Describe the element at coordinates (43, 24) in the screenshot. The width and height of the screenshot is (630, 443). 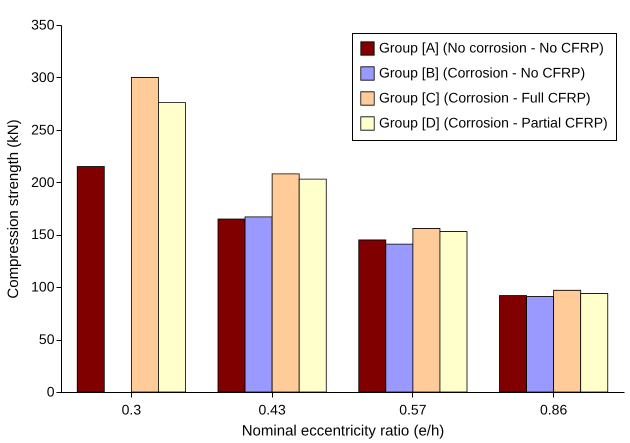
I see `y-tick-label: 350` at that location.